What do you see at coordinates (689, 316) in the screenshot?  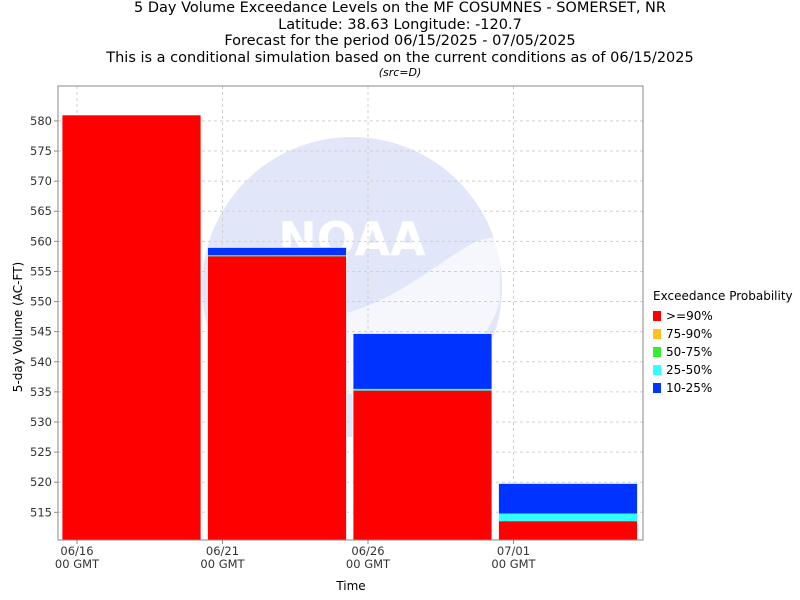 I see `legend-label: >=90%` at bounding box center [689, 316].